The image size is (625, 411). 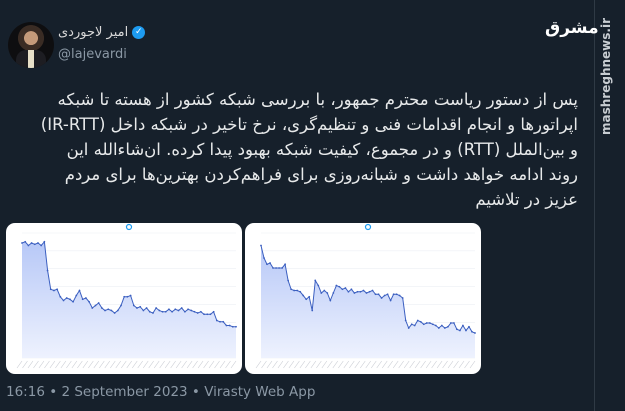 What do you see at coordinates (606, 76) in the screenshot?
I see `watermark-url: mashreghnews.ir` at bounding box center [606, 76].